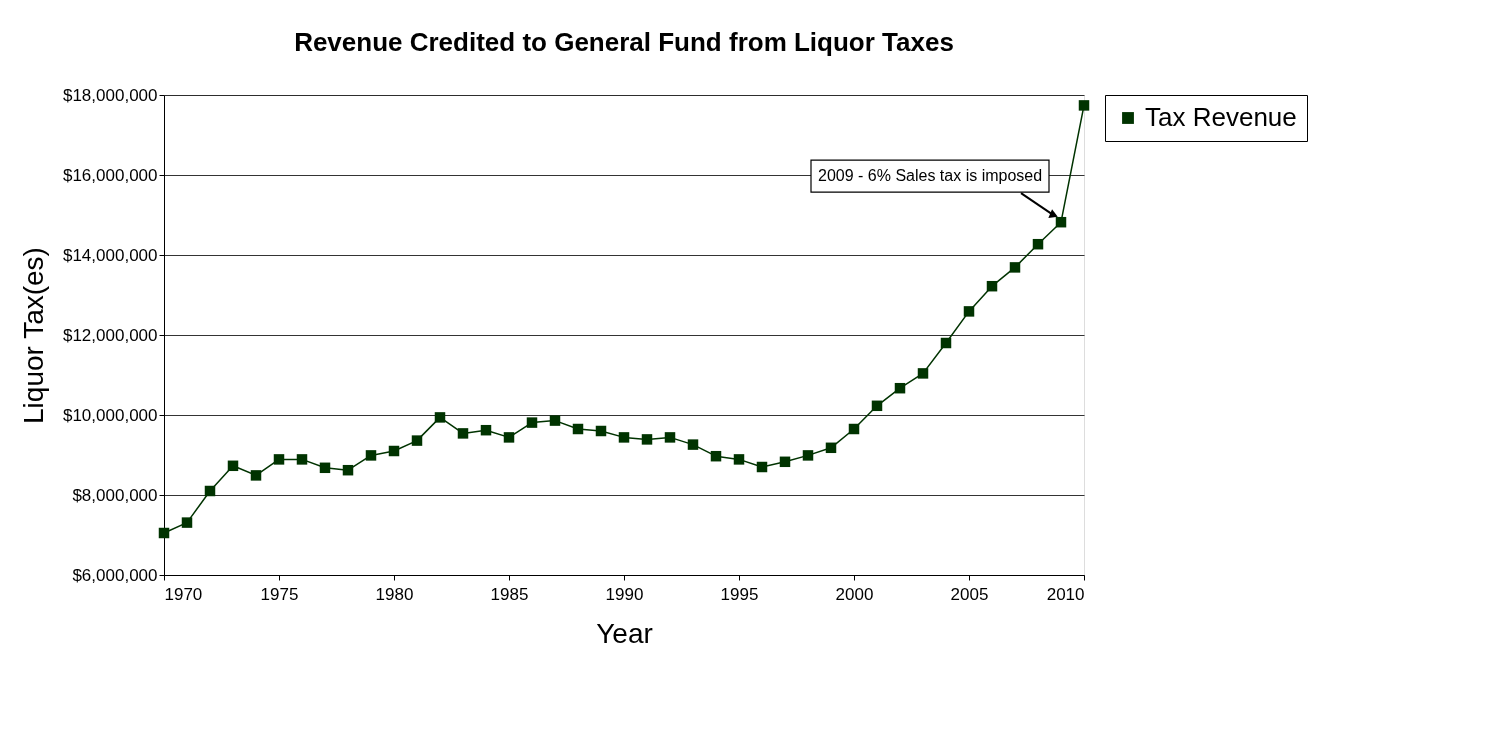  What do you see at coordinates (110, 335) in the screenshot?
I see `y-tick-label: $12,000,000` at bounding box center [110, 335].